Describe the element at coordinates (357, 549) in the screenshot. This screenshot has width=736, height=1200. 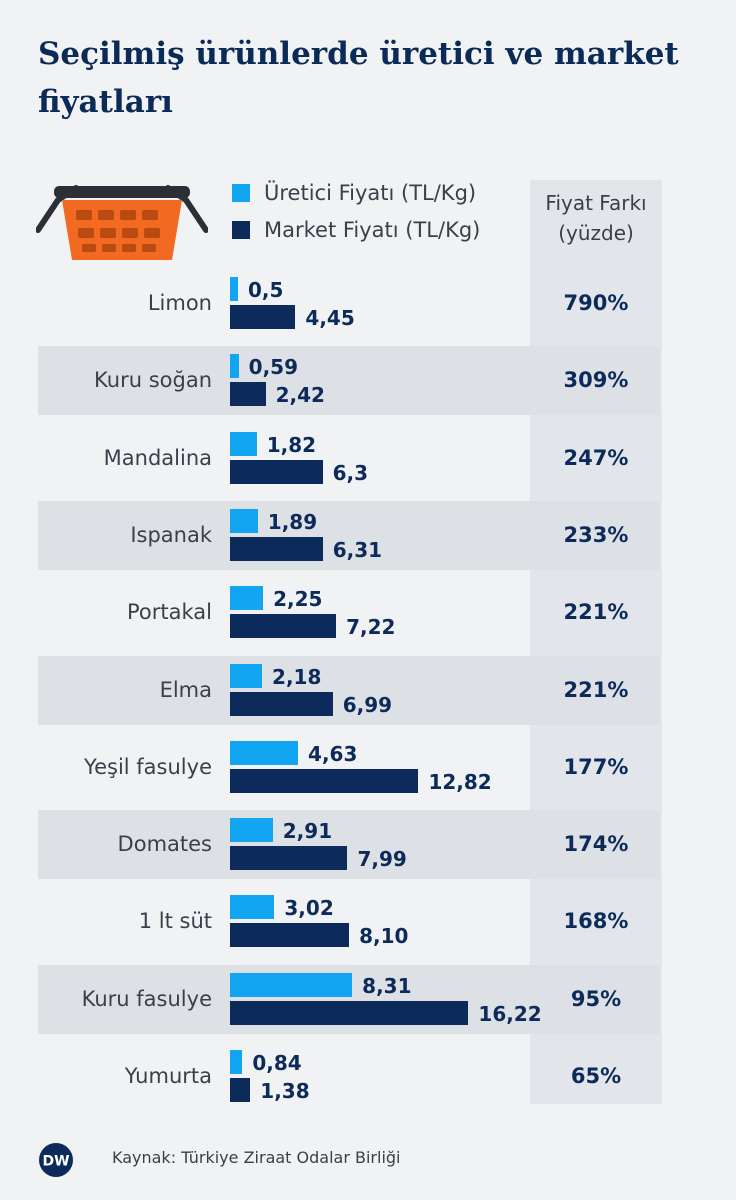
I see `market-price-label: 6,31` at that location.